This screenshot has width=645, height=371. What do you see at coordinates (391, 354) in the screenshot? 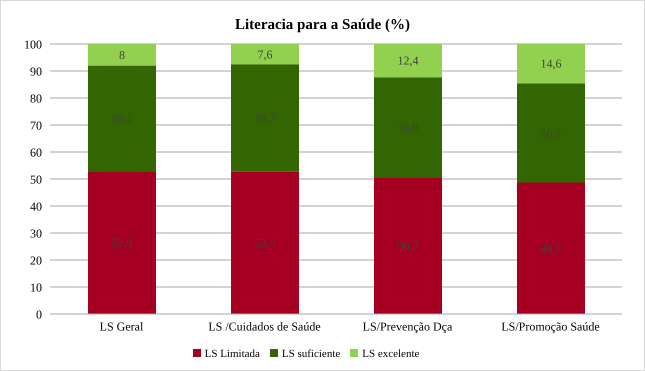
I see `legend-label: LS excelente` at bounding box center [391, 354].